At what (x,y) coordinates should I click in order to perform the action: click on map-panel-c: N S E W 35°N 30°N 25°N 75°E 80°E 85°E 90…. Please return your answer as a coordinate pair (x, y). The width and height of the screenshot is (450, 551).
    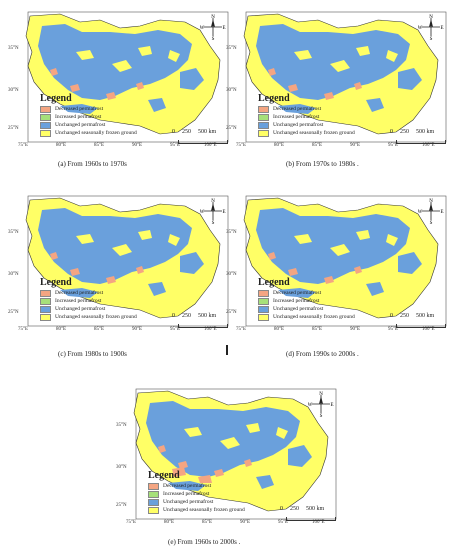
    Looking at the image, I should click on (120, 262).